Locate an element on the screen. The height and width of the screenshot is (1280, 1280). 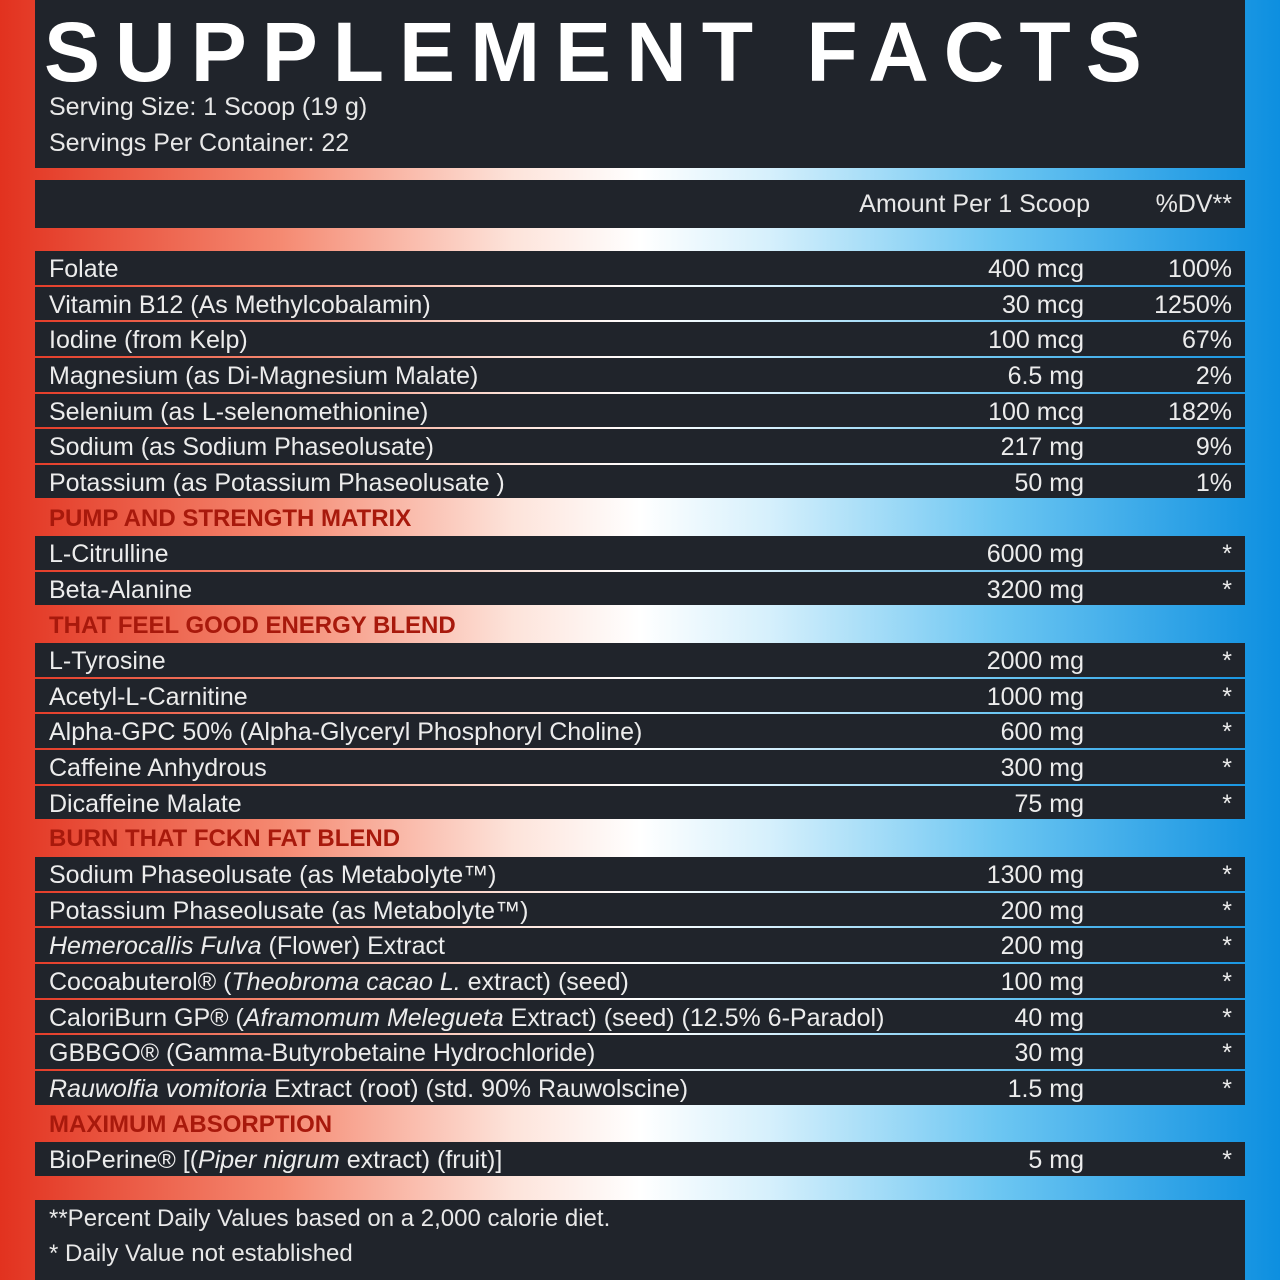
name-part: Sodium (as Sodium Phaseolusate) is located at coordinates (241, 447).